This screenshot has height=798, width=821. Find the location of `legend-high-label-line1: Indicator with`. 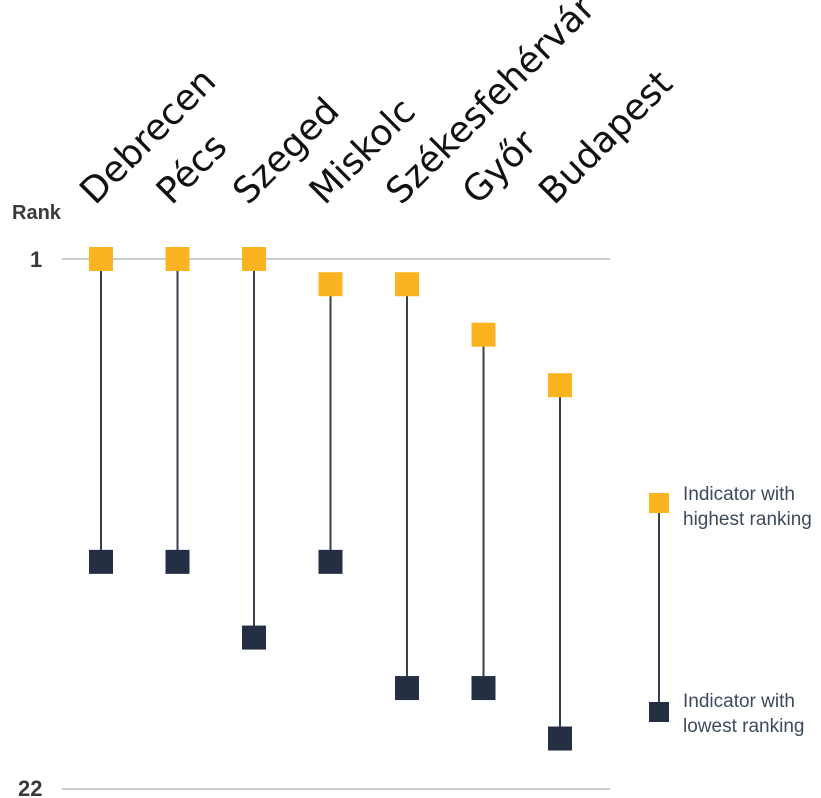

legend-high-label-line1: Indicator with is located at coordinates (739, 494).